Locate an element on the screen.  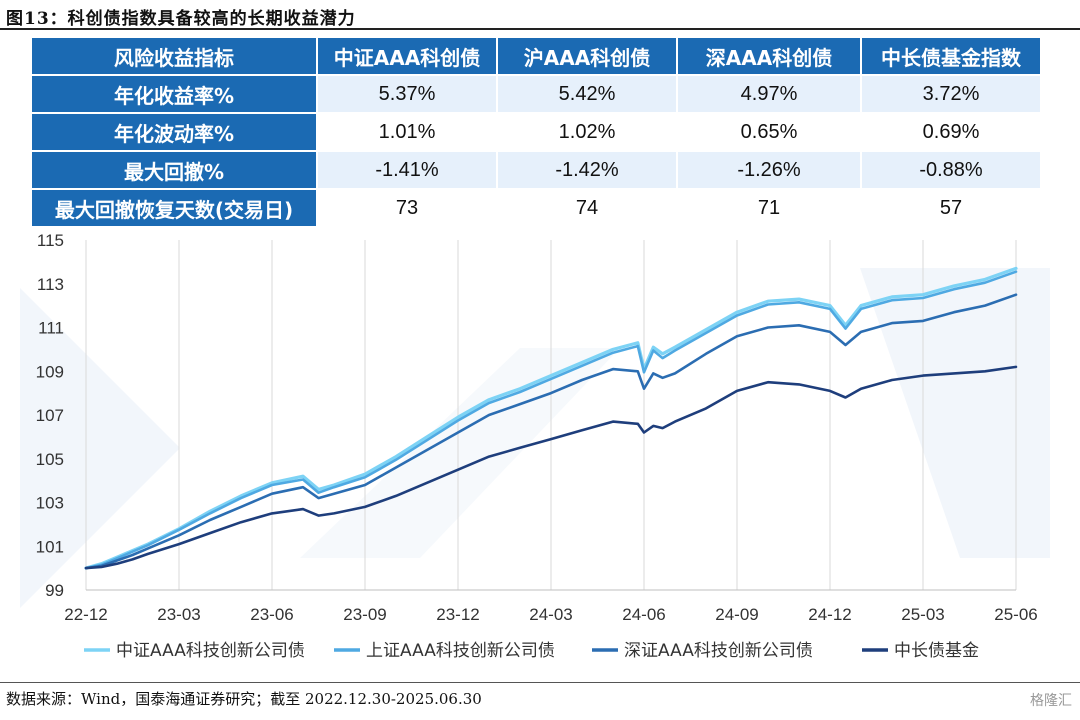
y-tick-label: 99 is located at coordinates (54, 590).